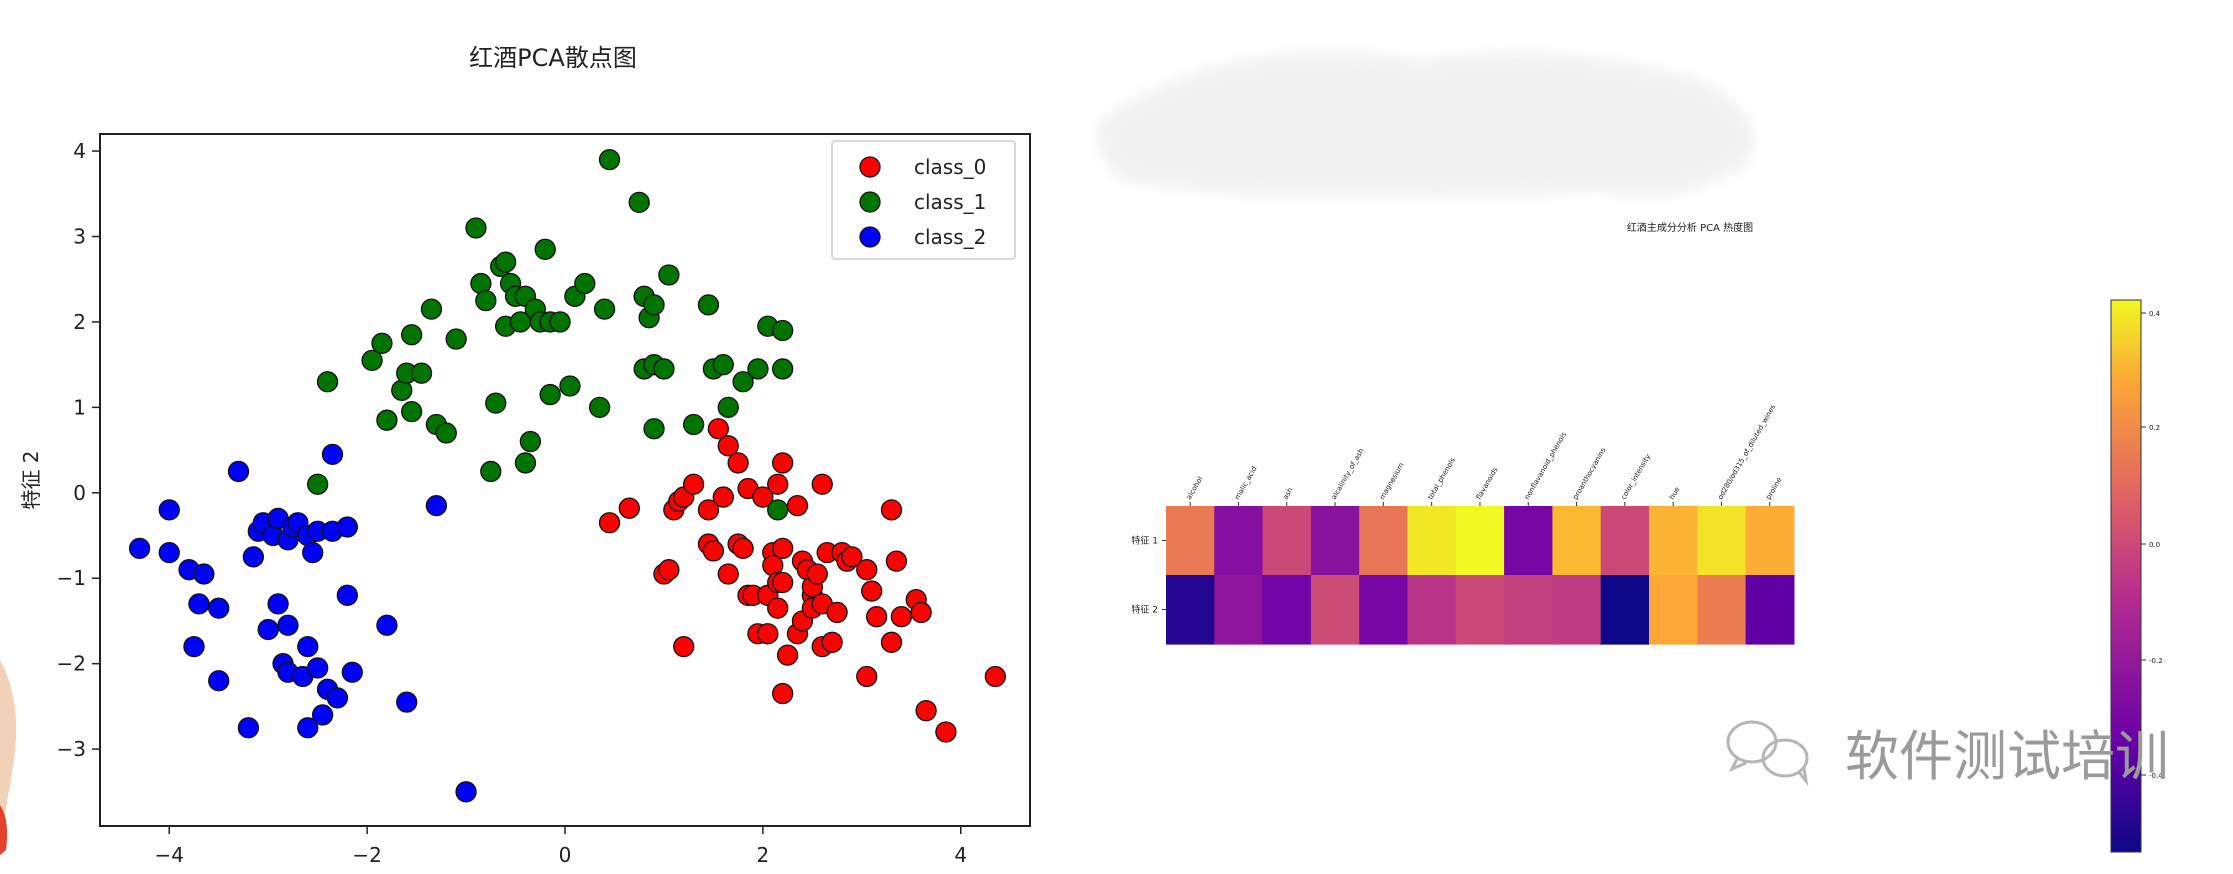 The width and height of the screenshot is (2233, 874). I want to click on heatmap-title: 红酒主成分分析 PCA 热度图, so click(1690, 227).